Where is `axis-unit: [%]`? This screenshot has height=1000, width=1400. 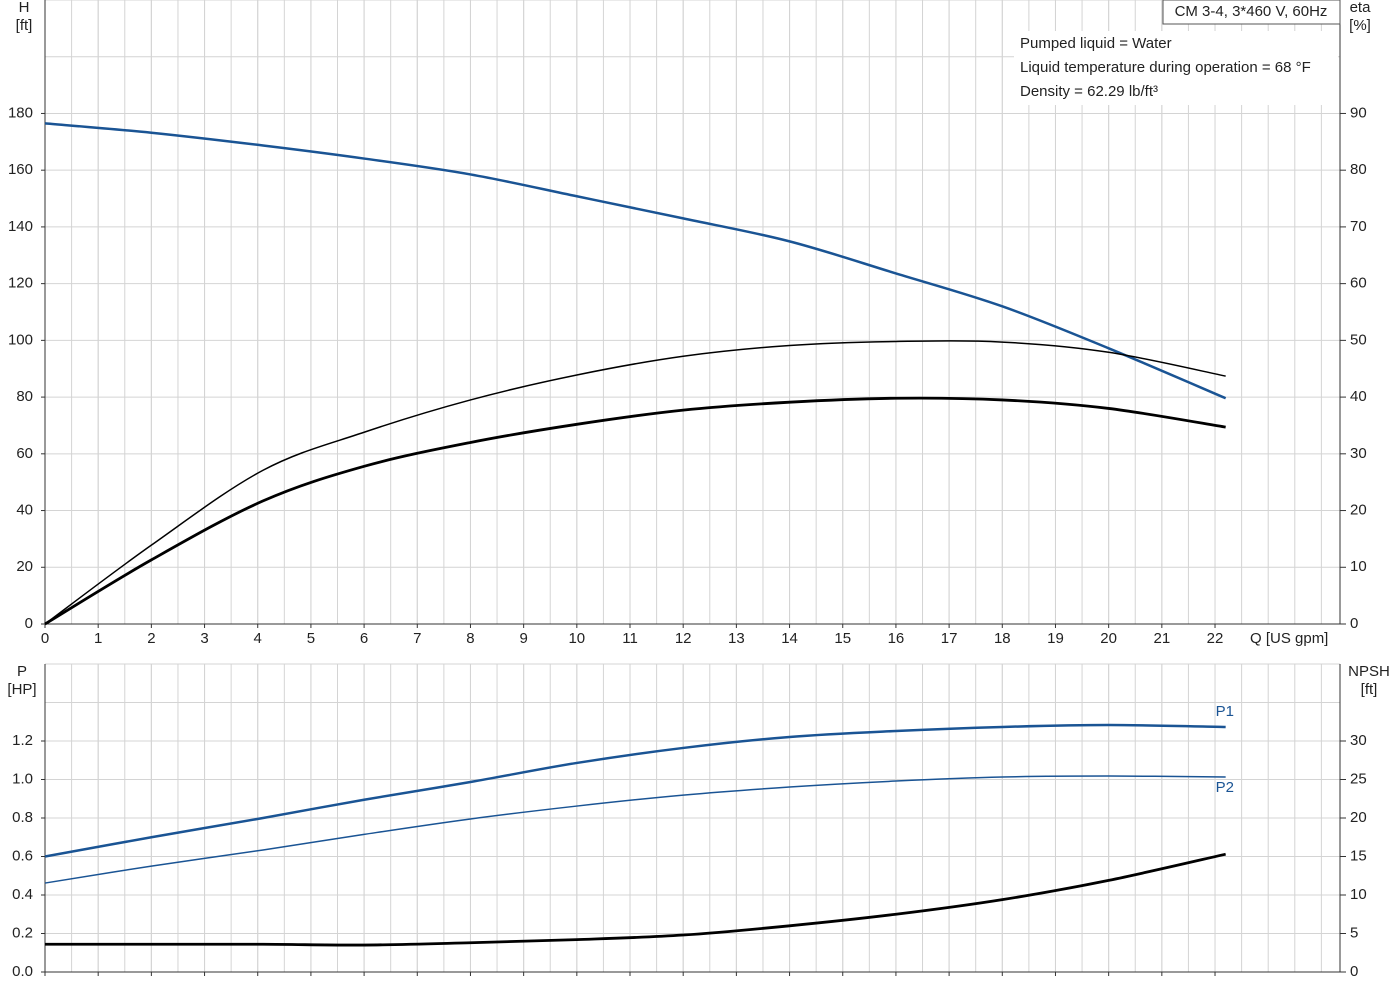 axis-unit: [%] is located at coordinates (1360, 25).